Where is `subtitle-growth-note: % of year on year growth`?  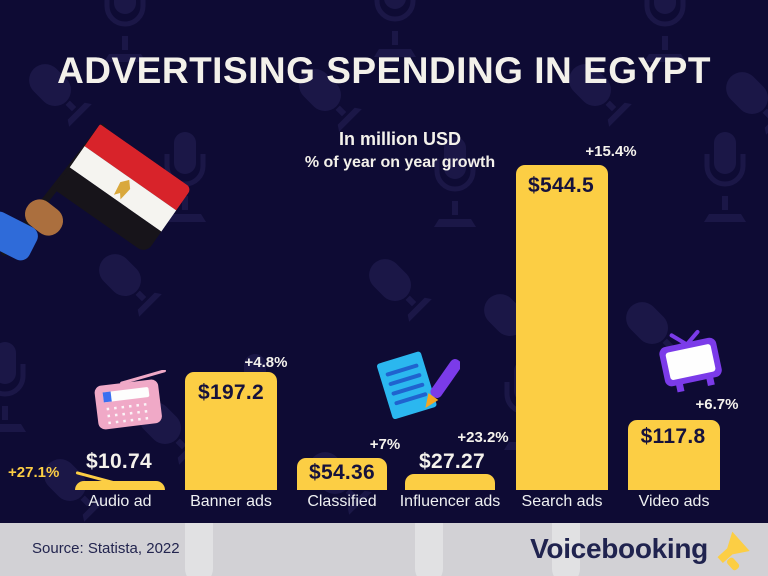 subtitle-growth-note: % of year on year growth is located at coordinates (400, 162).